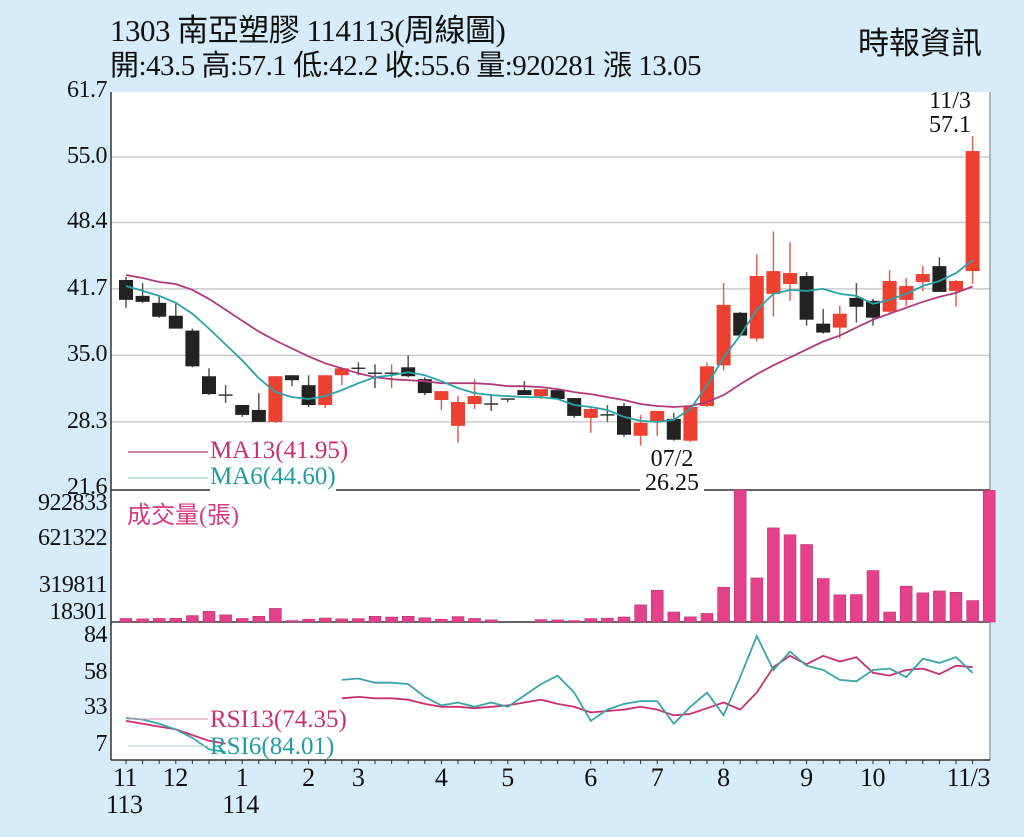  What do you see at coordinates (242, 777) in the screenshot?
I see `x-axis-month-label: 1` at bounding box center [242, 777].